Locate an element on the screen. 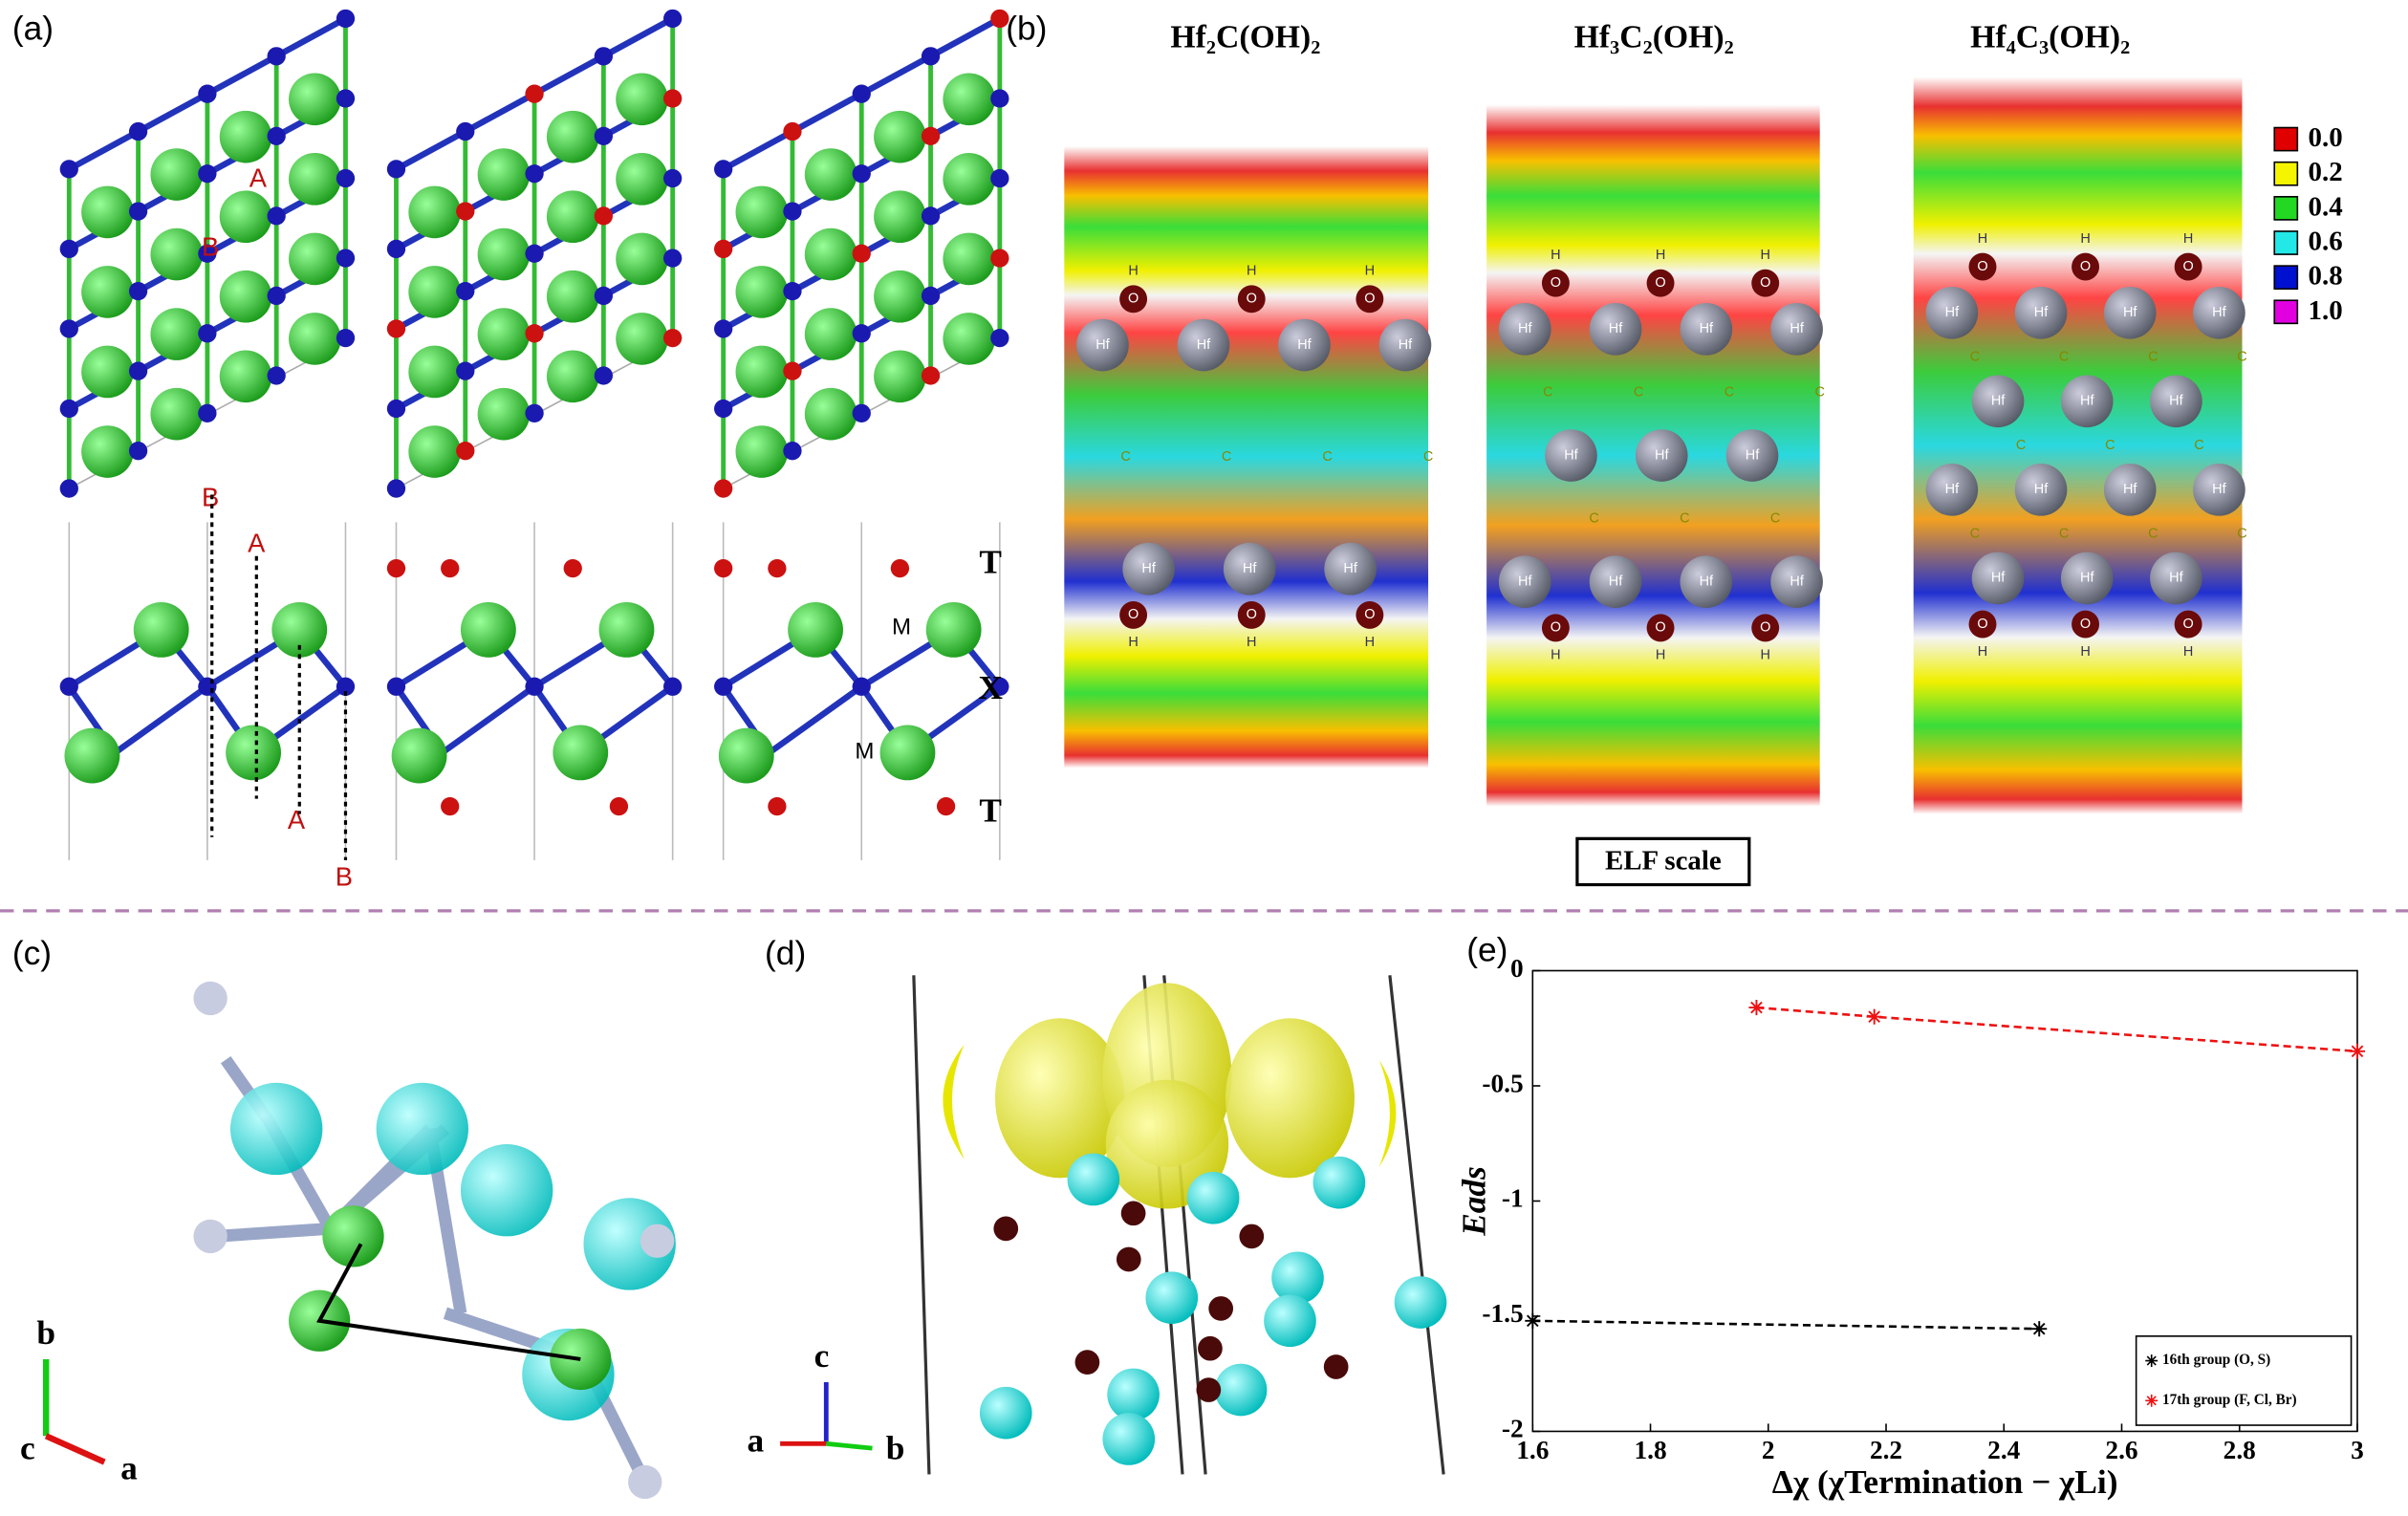 This screenshot has height=1516, width=2408. legend-swatch is located at coordinates (2286, 173).